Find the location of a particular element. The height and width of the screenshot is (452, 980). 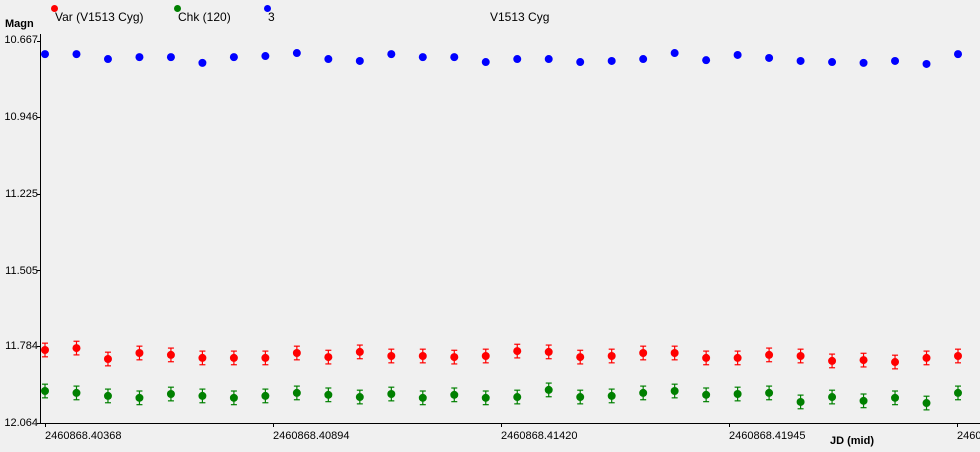

legend-label-comp: 3 is located at coordinates (271, 17).